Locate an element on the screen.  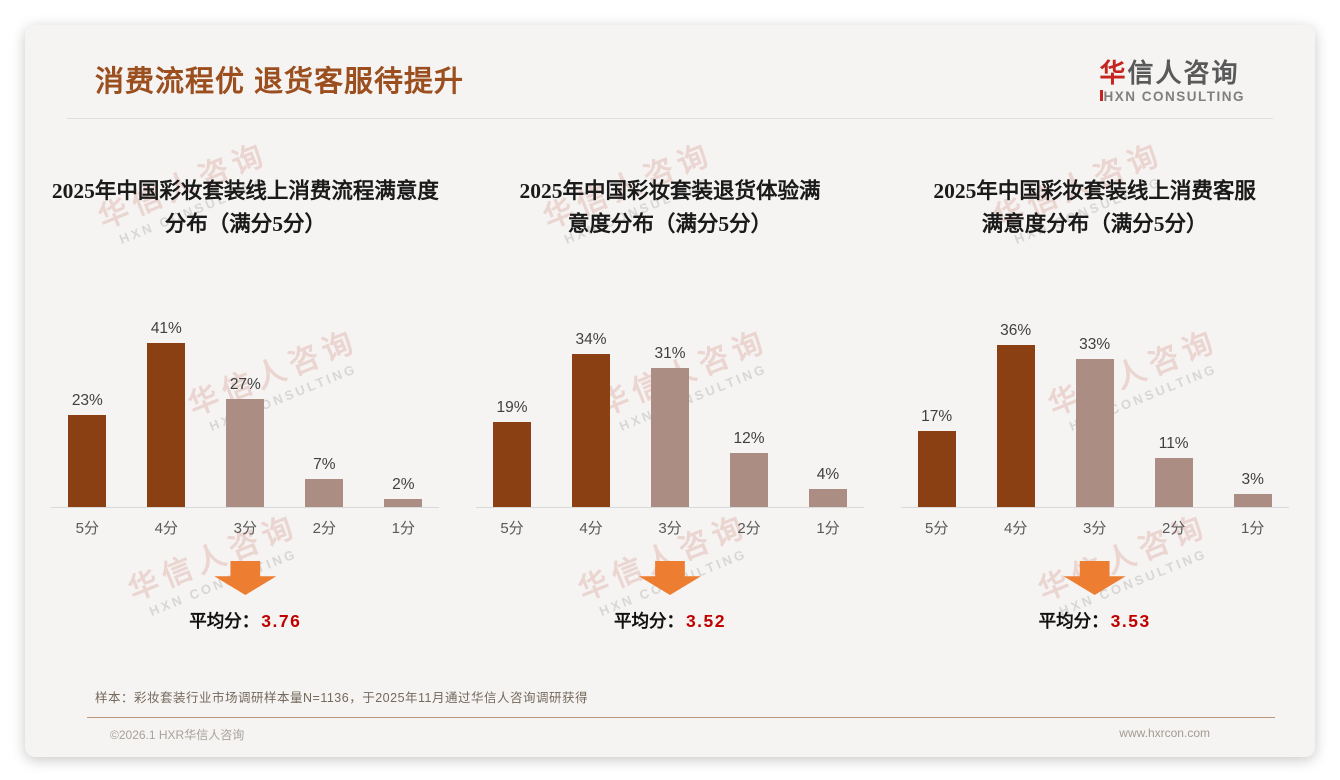
bar-group: 4% is located at coordinates (827, 486).